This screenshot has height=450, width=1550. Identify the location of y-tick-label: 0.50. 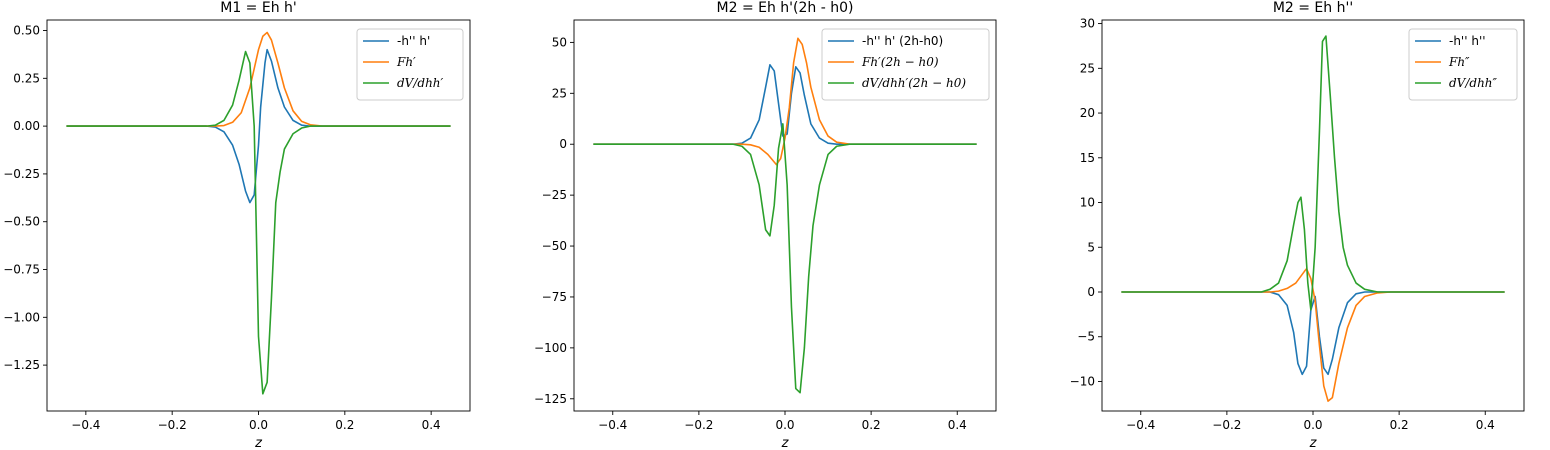
(26, 31).